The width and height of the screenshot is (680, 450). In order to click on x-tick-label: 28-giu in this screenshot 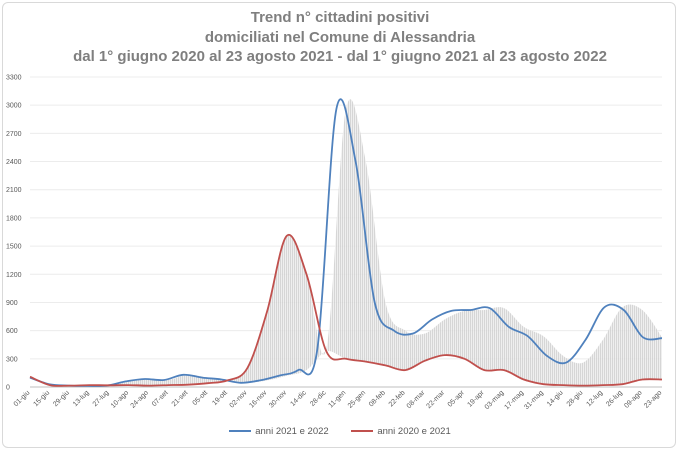, I will do `click(575, 398)`.